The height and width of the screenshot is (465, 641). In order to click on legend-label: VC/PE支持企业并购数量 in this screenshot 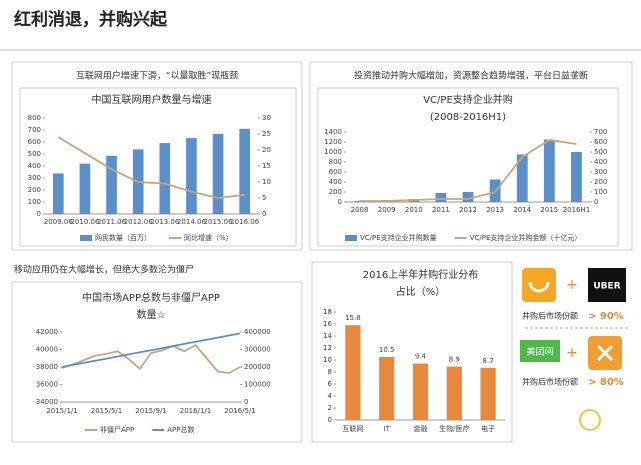, I will do `click(398, 237)`.